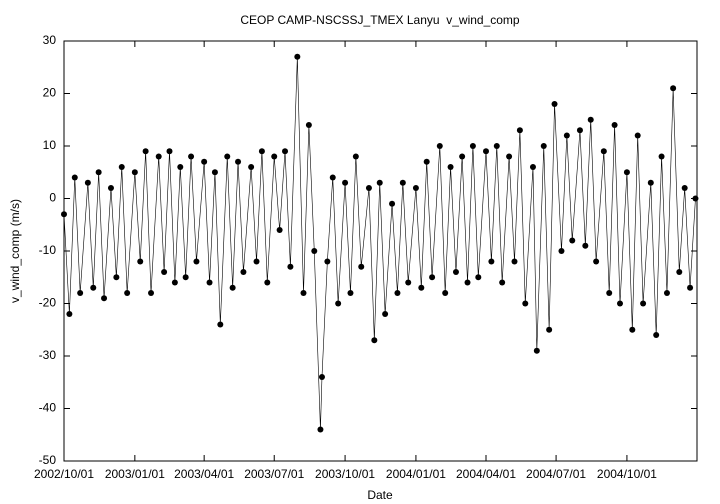  Describe the element at coordinates (274, 474) in the screenshot. I see `x-tick-label: 2003/07/01` at that location.